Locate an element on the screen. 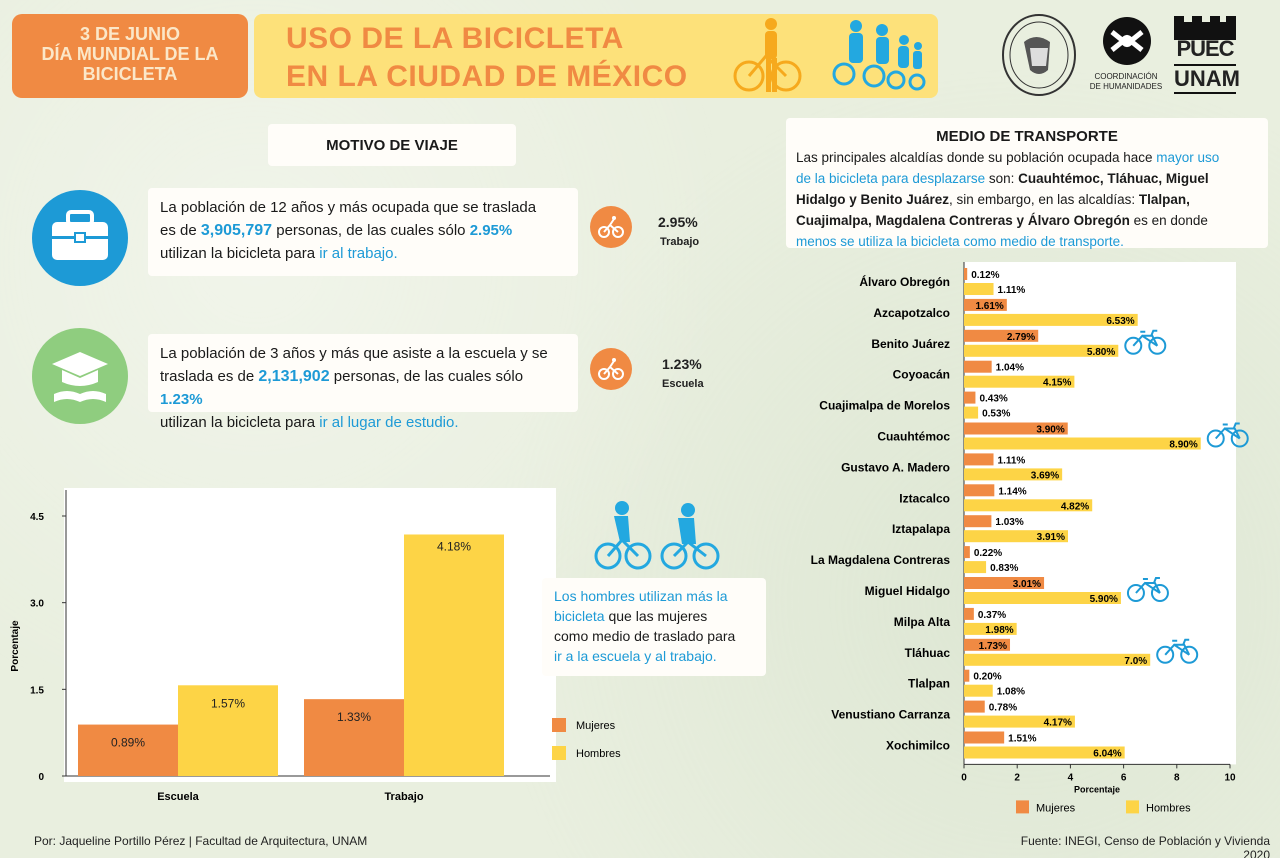 The width and height of the screenshot is (1280, 858). h-x-tick-label: 8 is located at coordinates (1177, 777).